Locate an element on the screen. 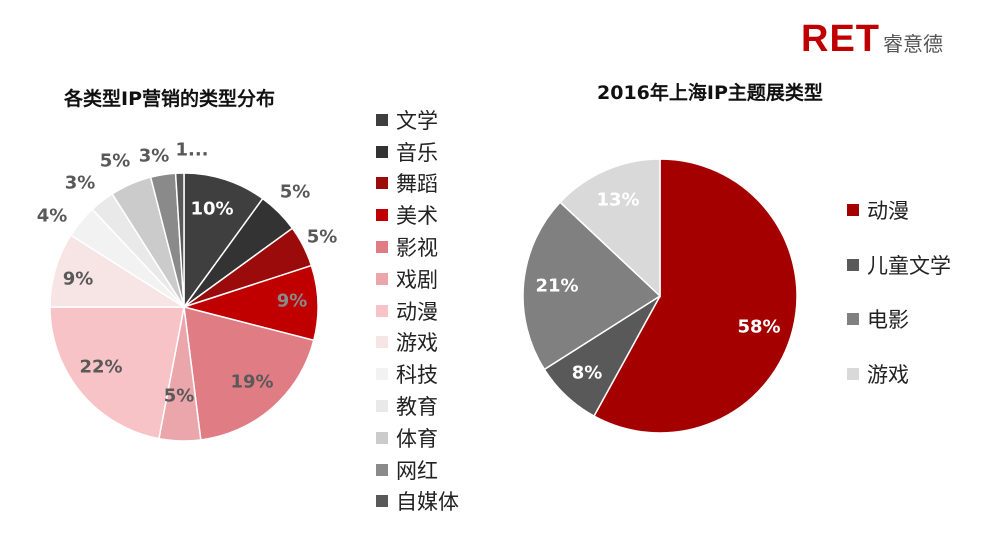 This screenshot has width=984, height=541. legend-item: 网红 is located at coordinates (417, 470).